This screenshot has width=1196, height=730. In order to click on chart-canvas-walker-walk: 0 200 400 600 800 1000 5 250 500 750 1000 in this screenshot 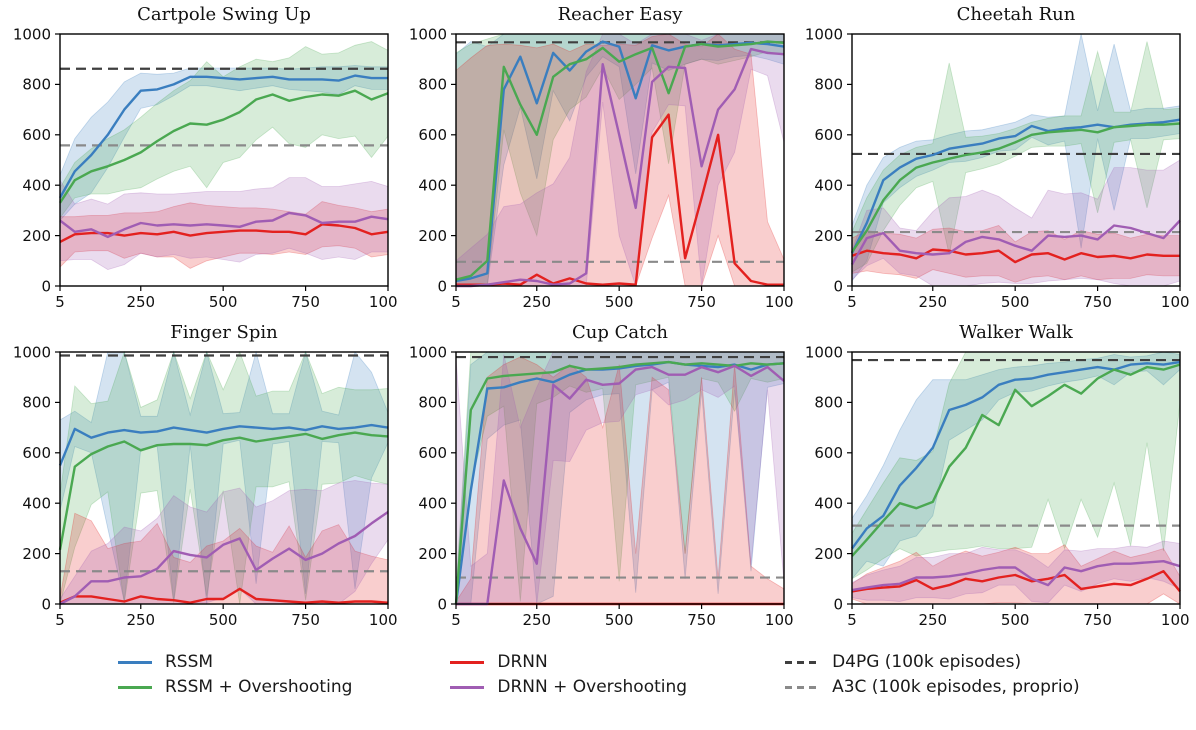, I will do `click(997, 486)`.